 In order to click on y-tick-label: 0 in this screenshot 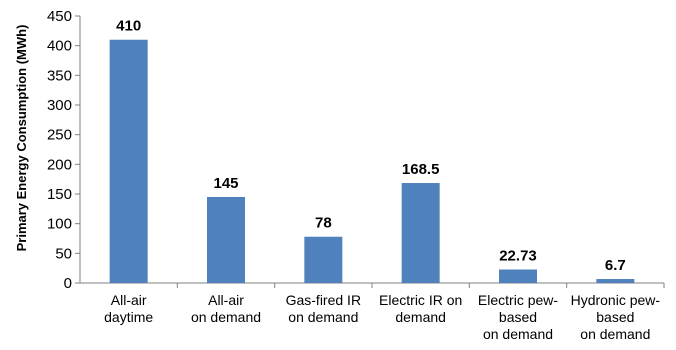, I will do `click(68, 283)`.